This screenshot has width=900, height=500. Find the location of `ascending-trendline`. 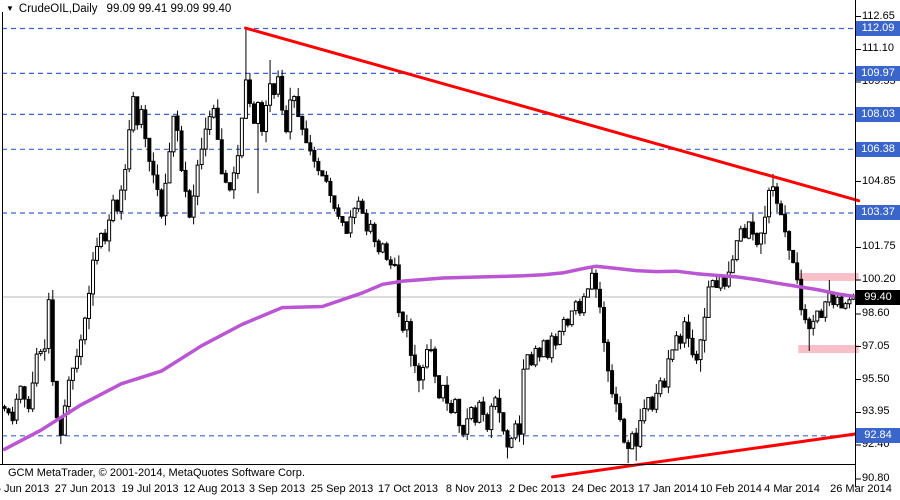

ascending-trendline is located at coordinates (706, 455).